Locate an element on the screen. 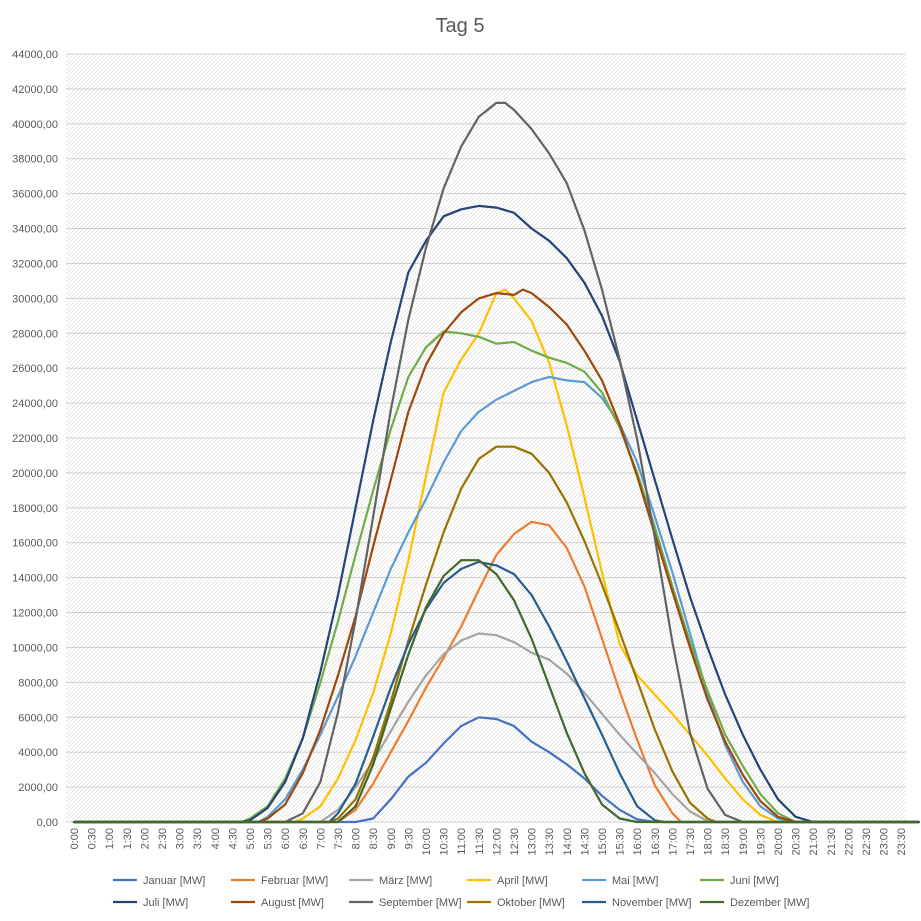 This screenshot has width=921, height=921. y-tick-label: 32000,00 is located at coordinates (35, 264).